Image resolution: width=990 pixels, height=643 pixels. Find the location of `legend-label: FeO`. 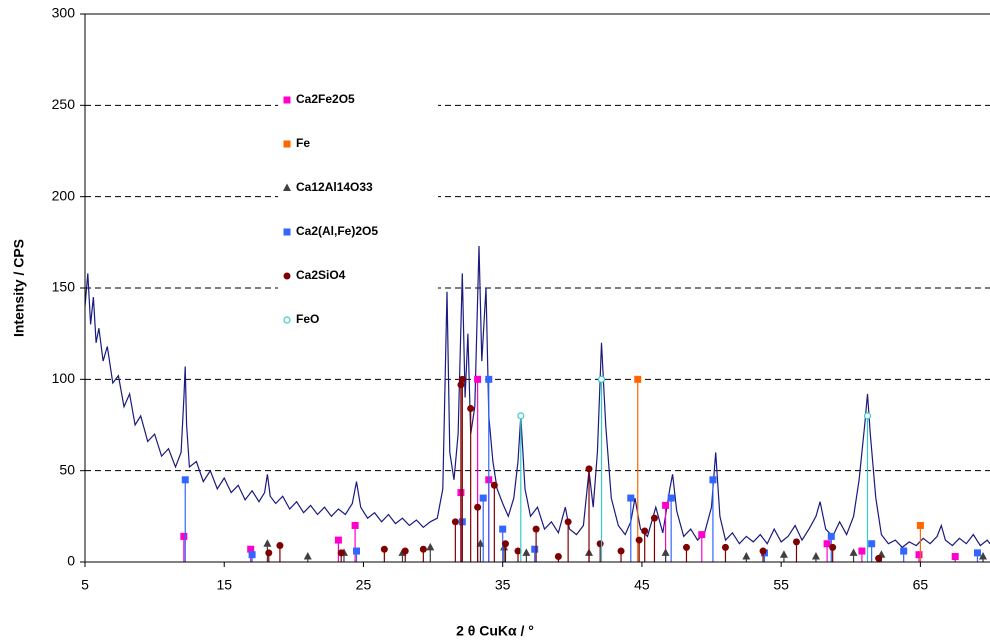

legend-label: FeO is located at coordinates (307, 319).